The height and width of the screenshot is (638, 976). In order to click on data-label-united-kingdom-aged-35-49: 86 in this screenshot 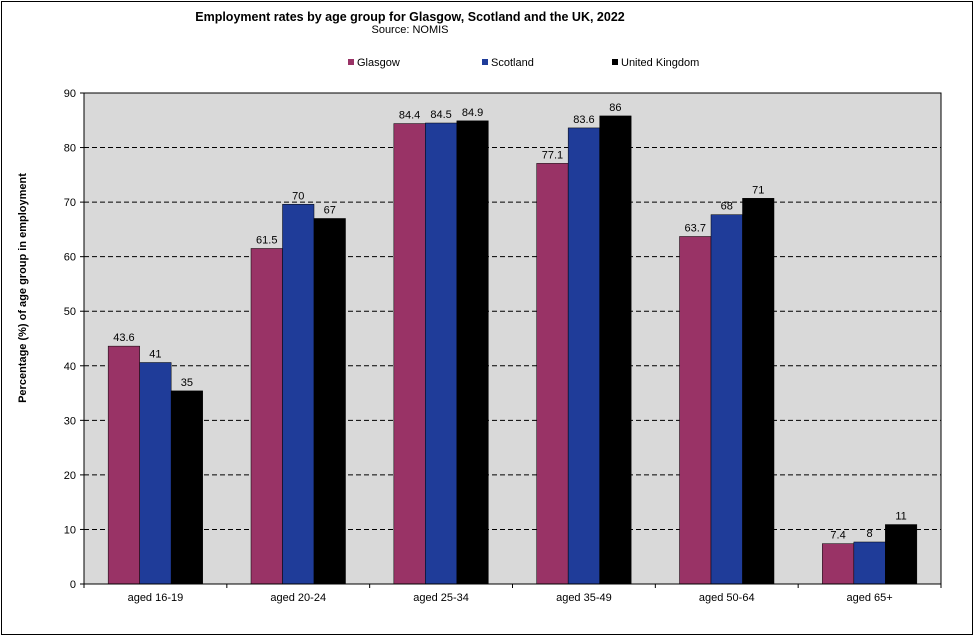, I will do `click(615, 108)`.